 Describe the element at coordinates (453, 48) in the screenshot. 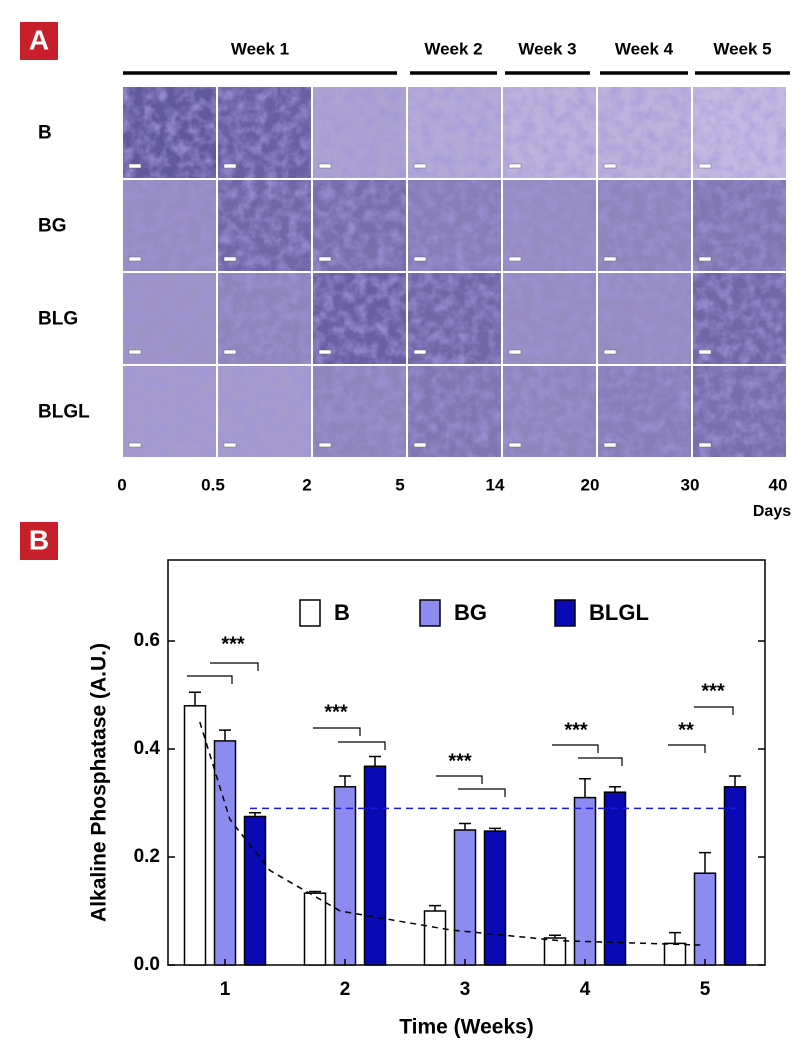

I see `week-label: Week 2` at that location.